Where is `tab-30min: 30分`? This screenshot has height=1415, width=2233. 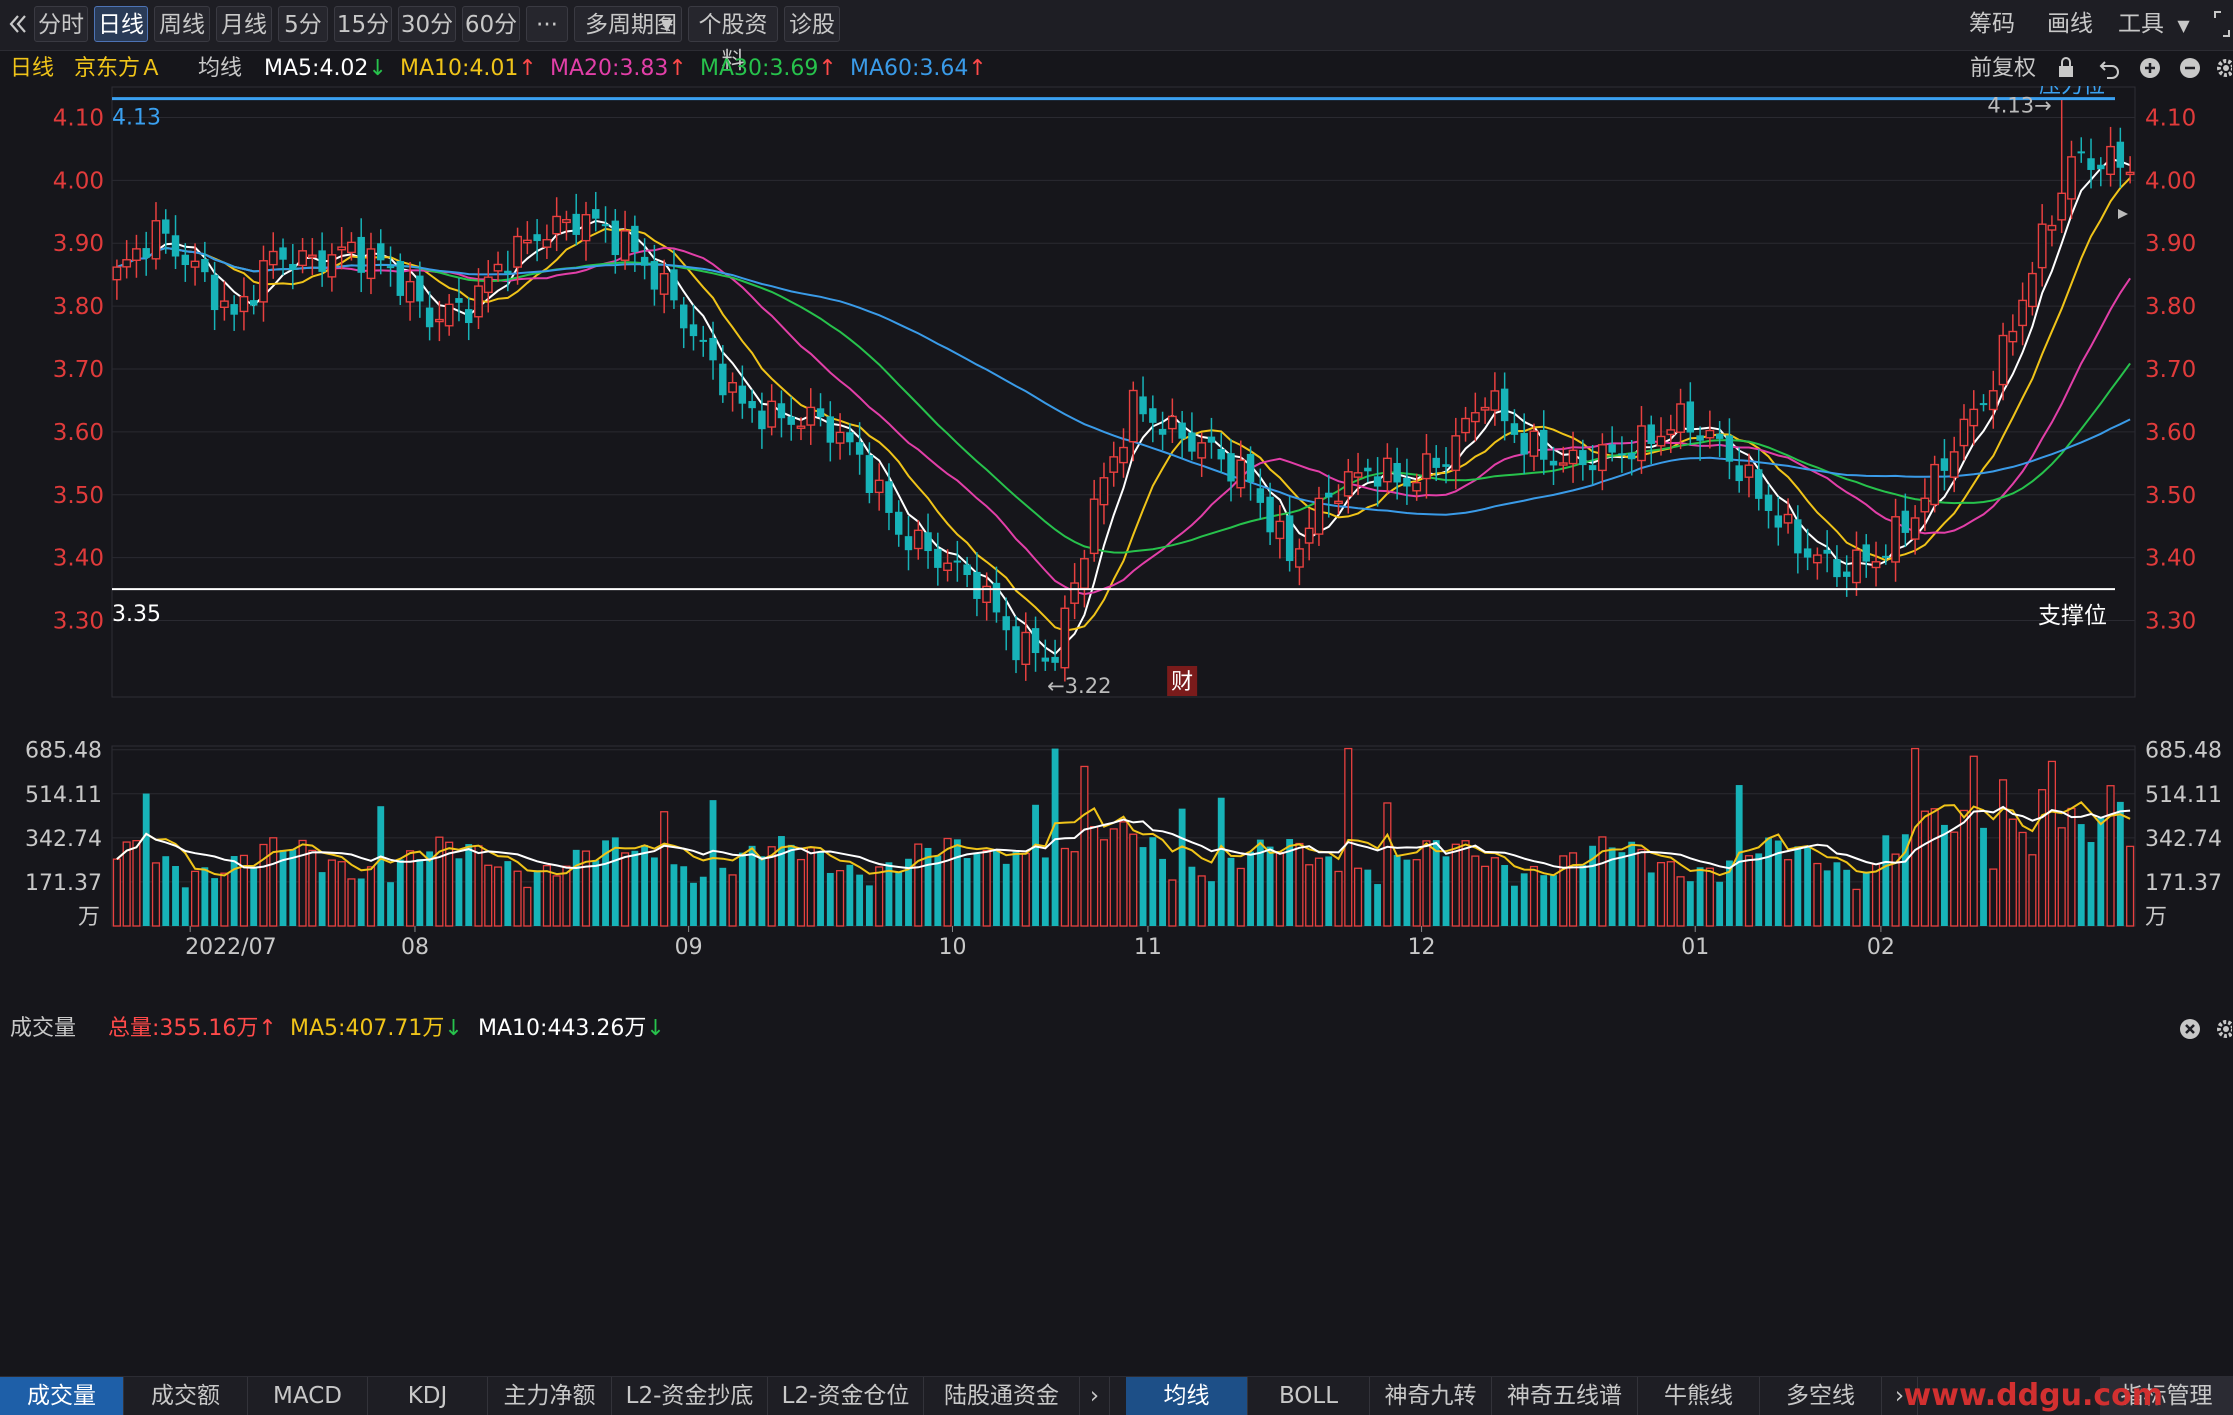
tab-30min: 30分 is located at coordinates (427, 24).